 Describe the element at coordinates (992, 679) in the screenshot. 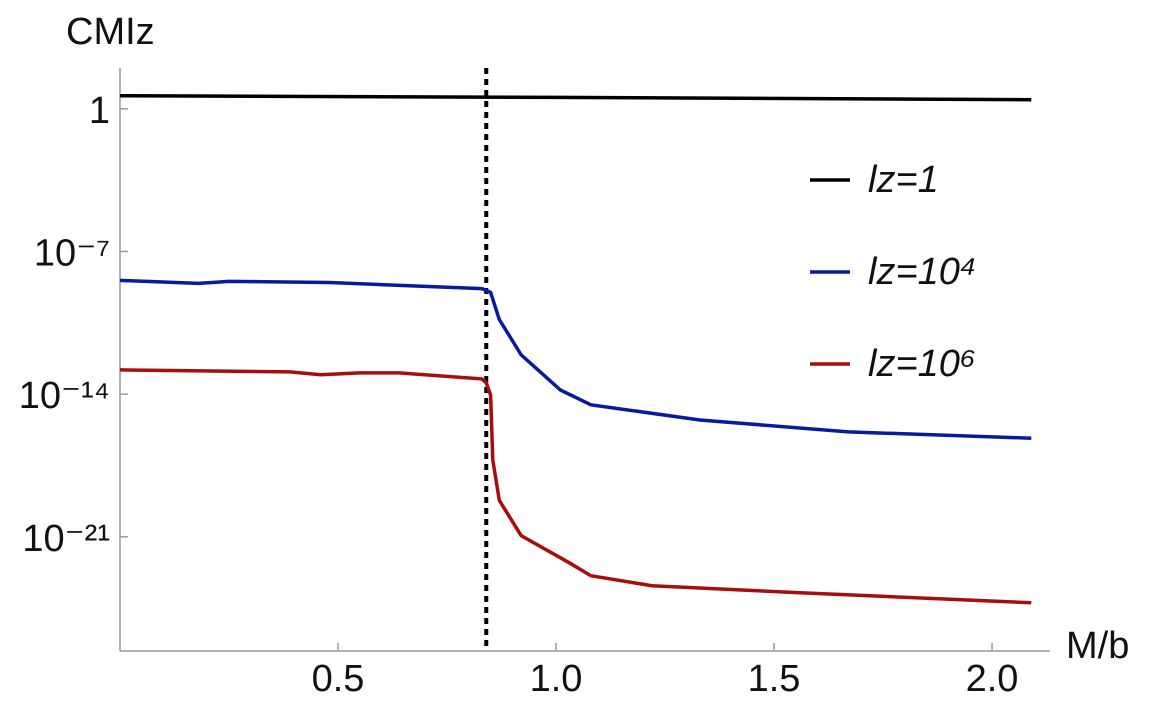

I see `x-tick-label: 2.0` at that location.